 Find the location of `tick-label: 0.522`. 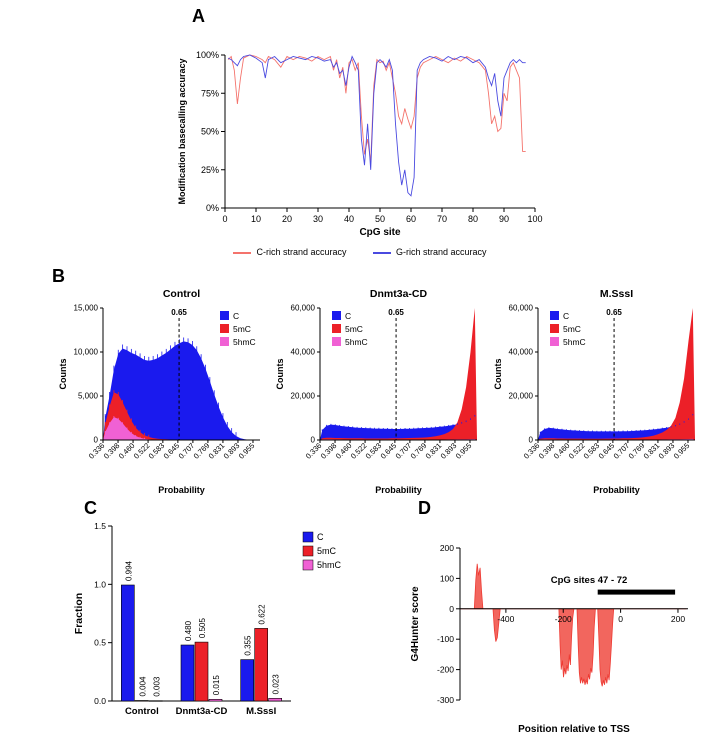

tick-label: 0.522 is located at coordinates (359, 451).